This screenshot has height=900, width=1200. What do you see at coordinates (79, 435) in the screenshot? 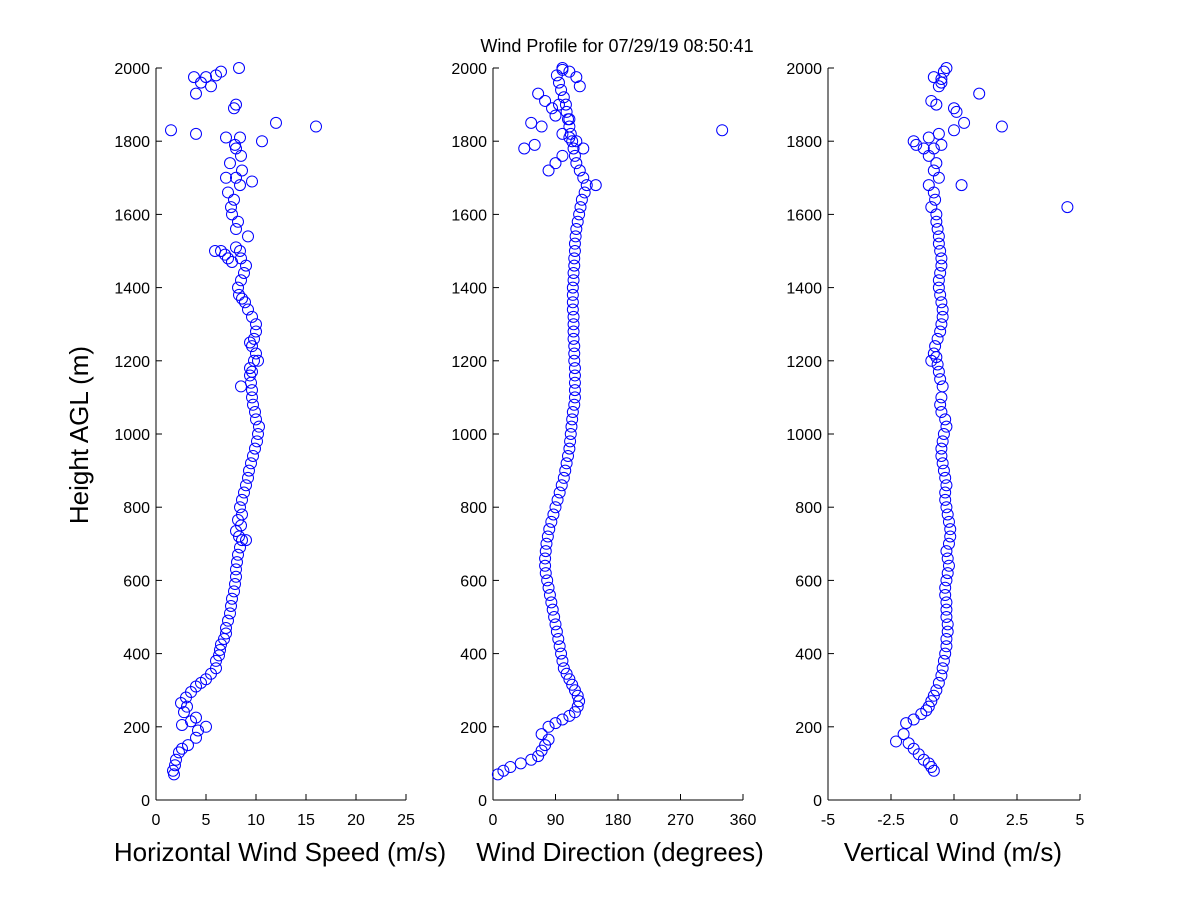
I see `y-axis-label: Height AGL (m)` at bounding box center [79, 435].